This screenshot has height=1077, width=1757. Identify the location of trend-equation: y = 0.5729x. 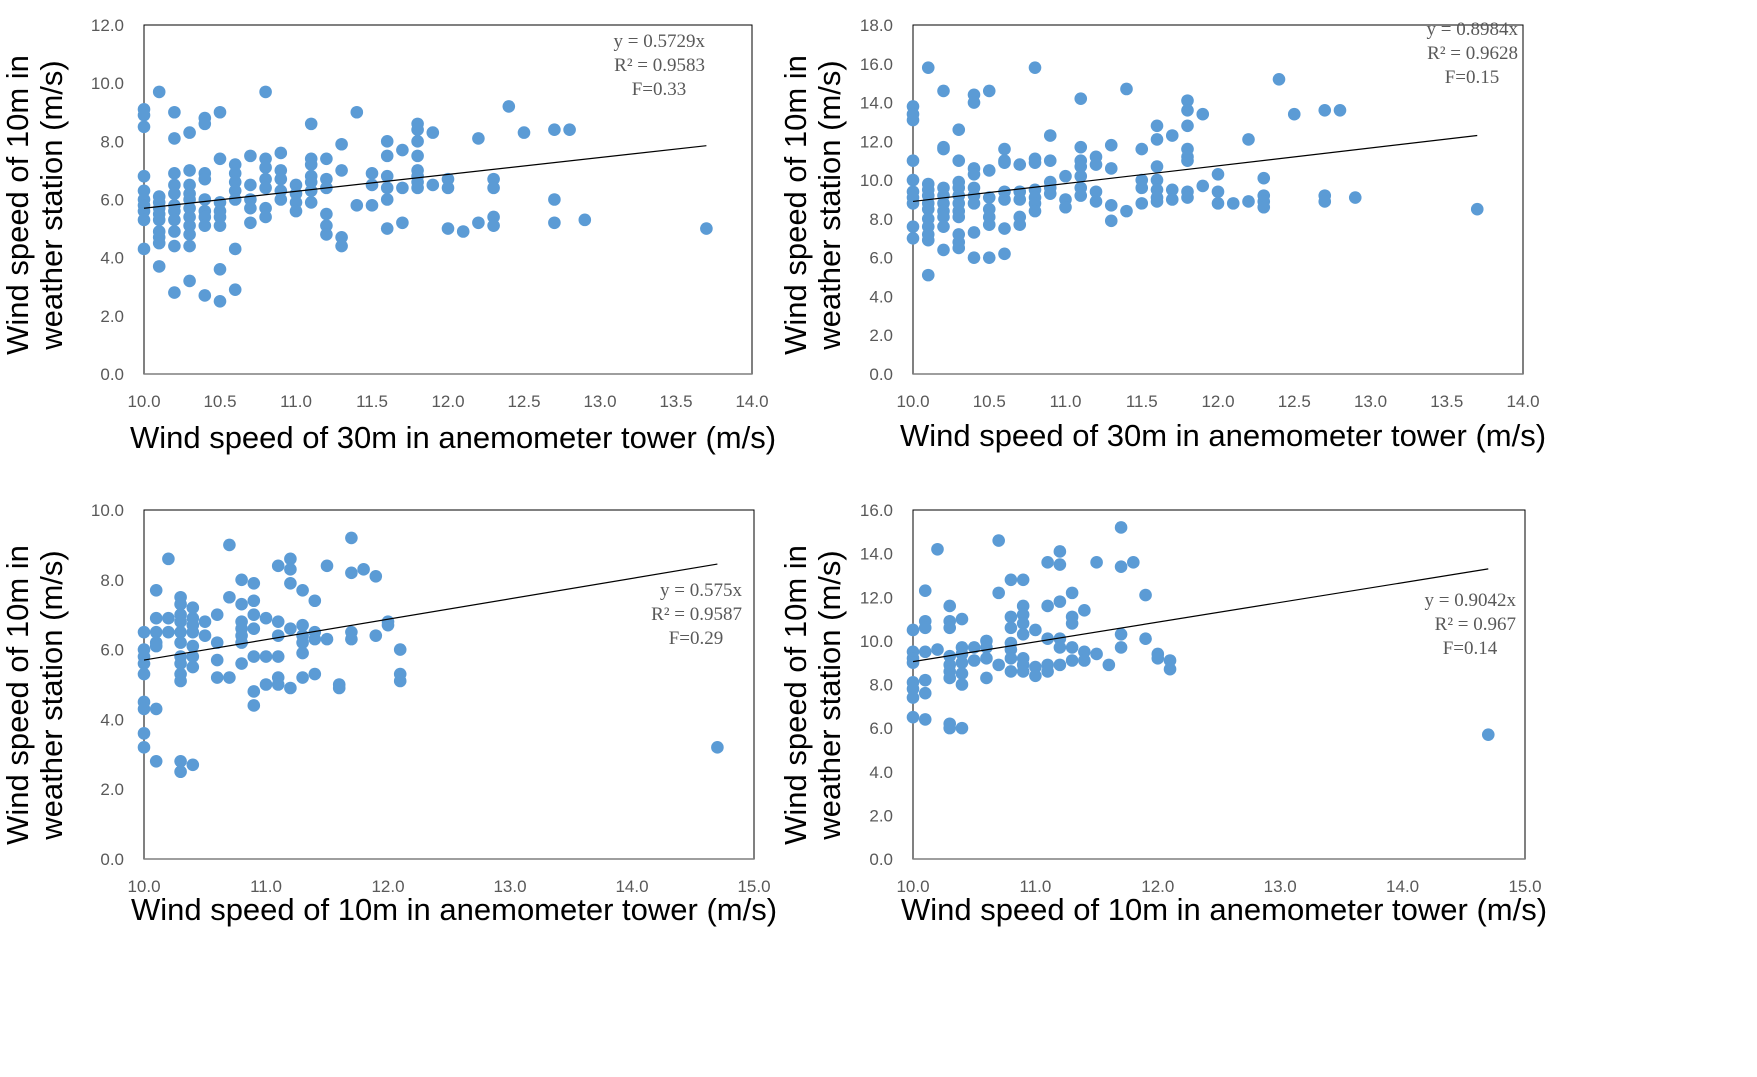
(660, 41).